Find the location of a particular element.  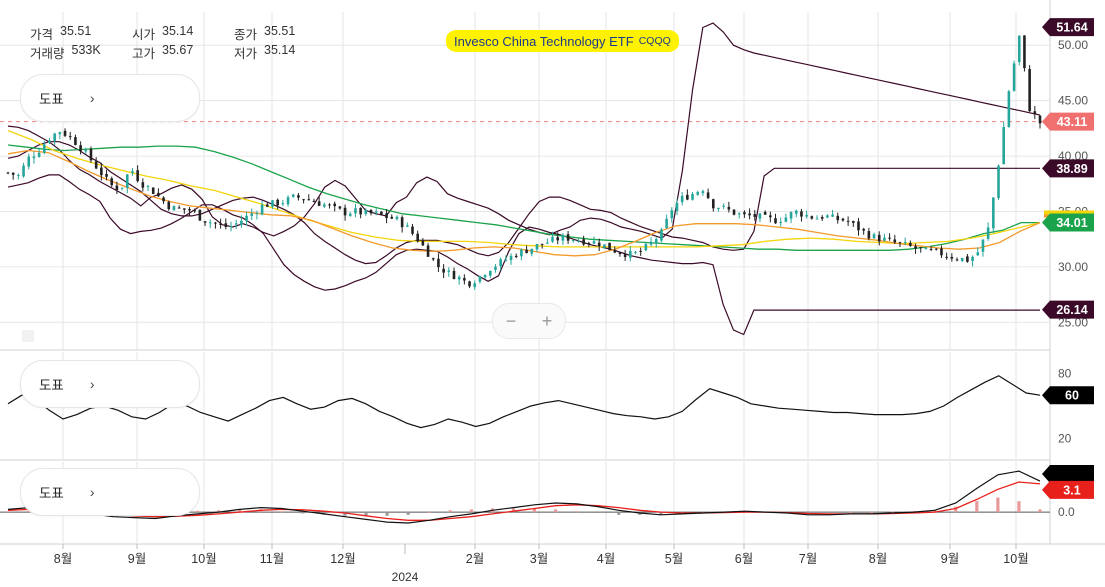

zoom-out-button: − is located at coordinates (511, 320).